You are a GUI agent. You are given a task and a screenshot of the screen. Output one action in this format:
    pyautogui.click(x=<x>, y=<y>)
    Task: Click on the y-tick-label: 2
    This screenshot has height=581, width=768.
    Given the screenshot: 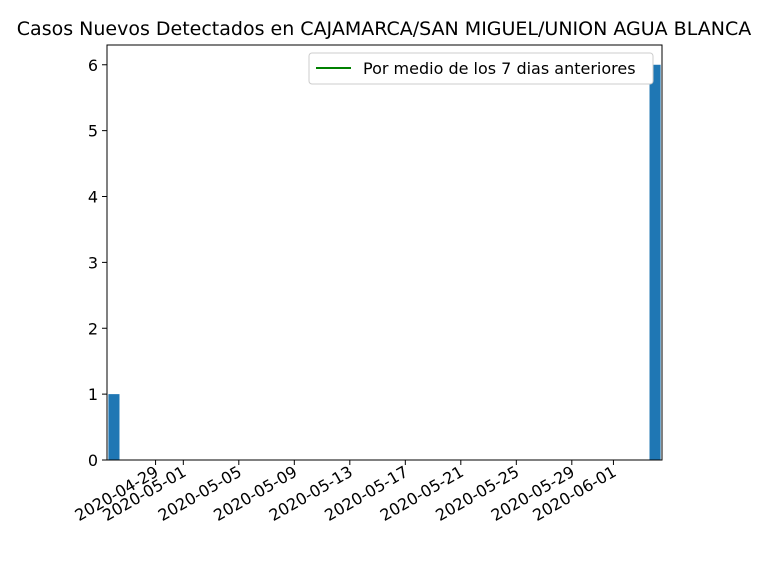 What is the action you would take?
    pyautogui.click(x=93, y=328)
    